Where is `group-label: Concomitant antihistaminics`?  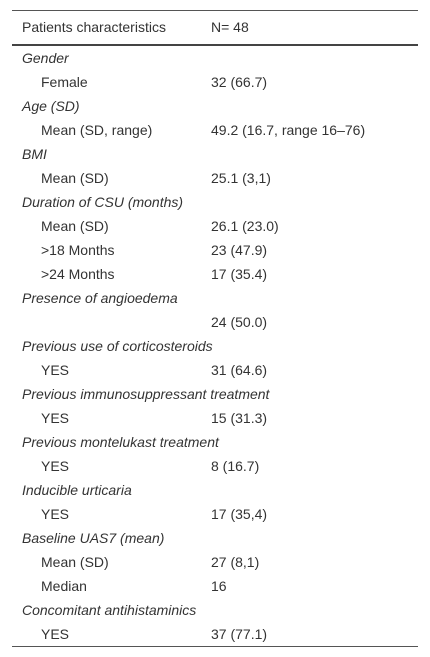 group-label: Concomitant antihistaminics is located at coordinates (109, 610).